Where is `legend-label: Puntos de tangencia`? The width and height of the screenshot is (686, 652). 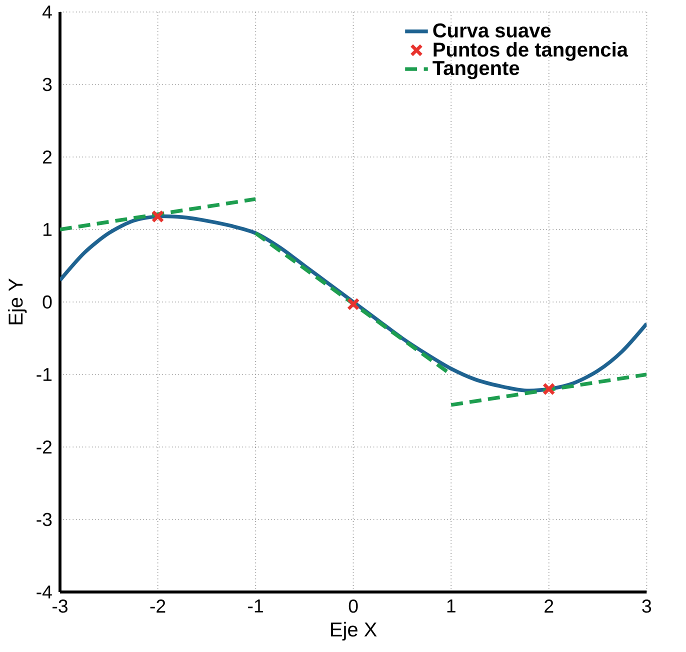
legend-label: Puntos de tangencia is located at coordinates (531, 51).